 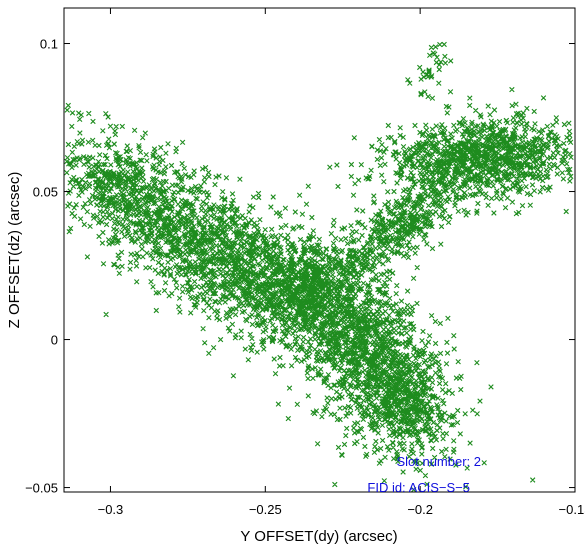 What do you see at coordinates (54, 340) in the screenshot?
I see `y-tick-label: 0` at bounding box center [54, 340].